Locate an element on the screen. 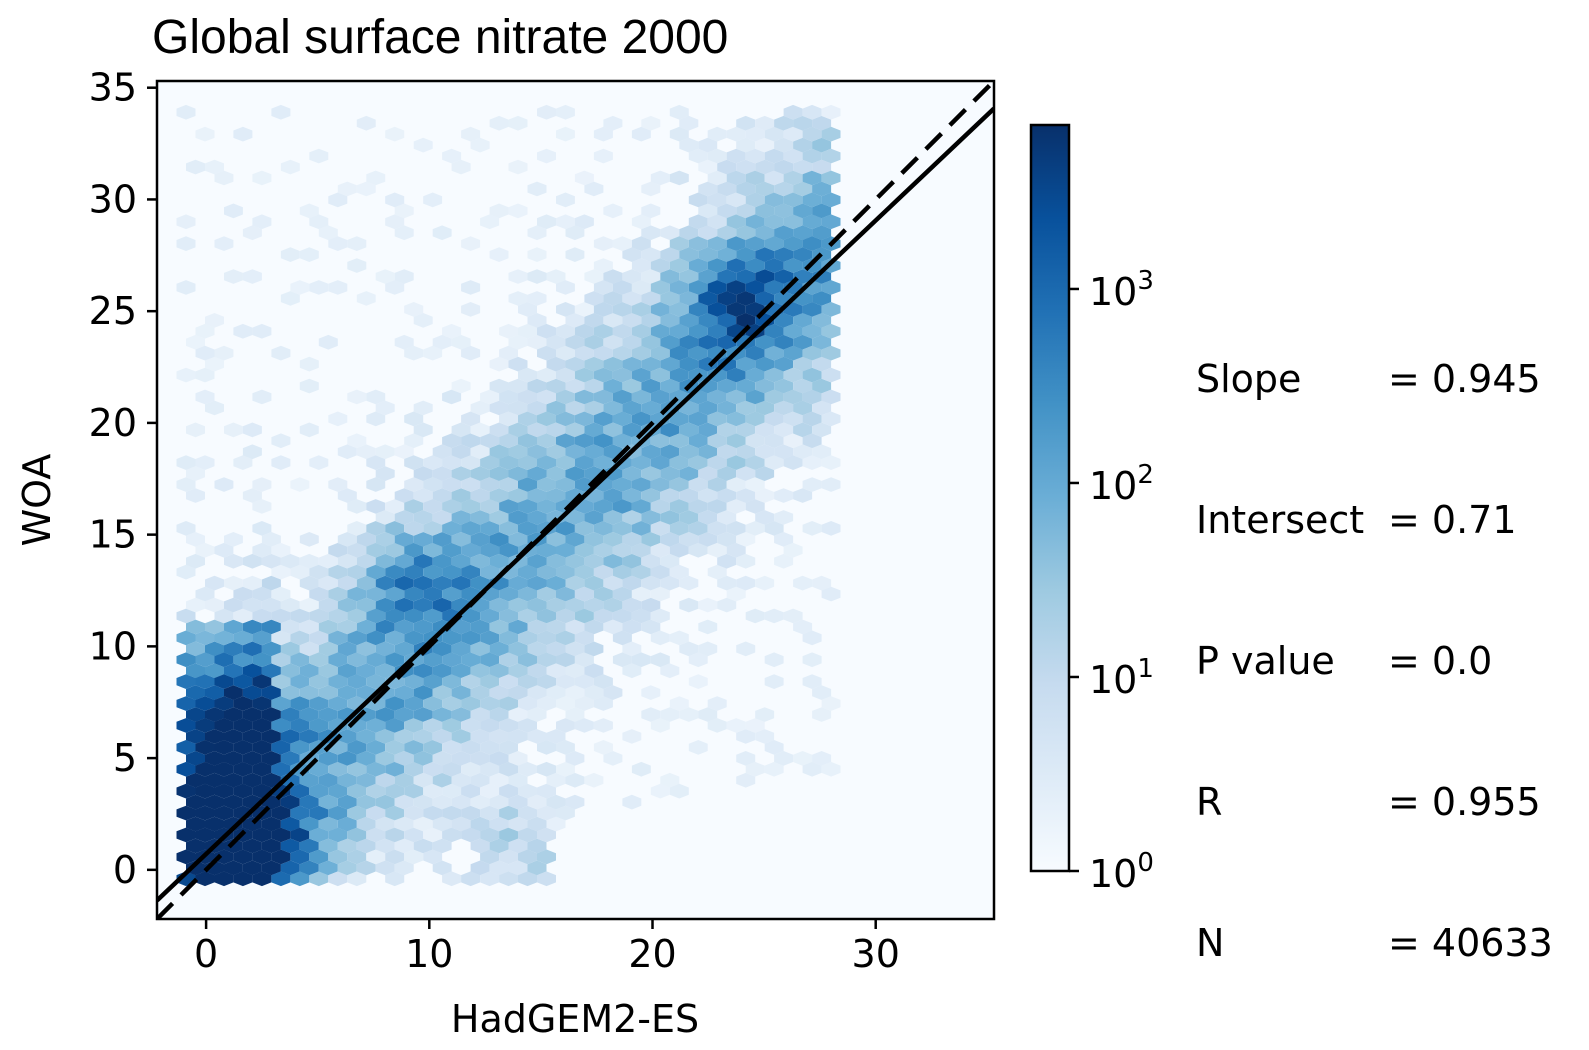 The image size is (1589, 1050). colorbar is located at coordinates (1050, 498).